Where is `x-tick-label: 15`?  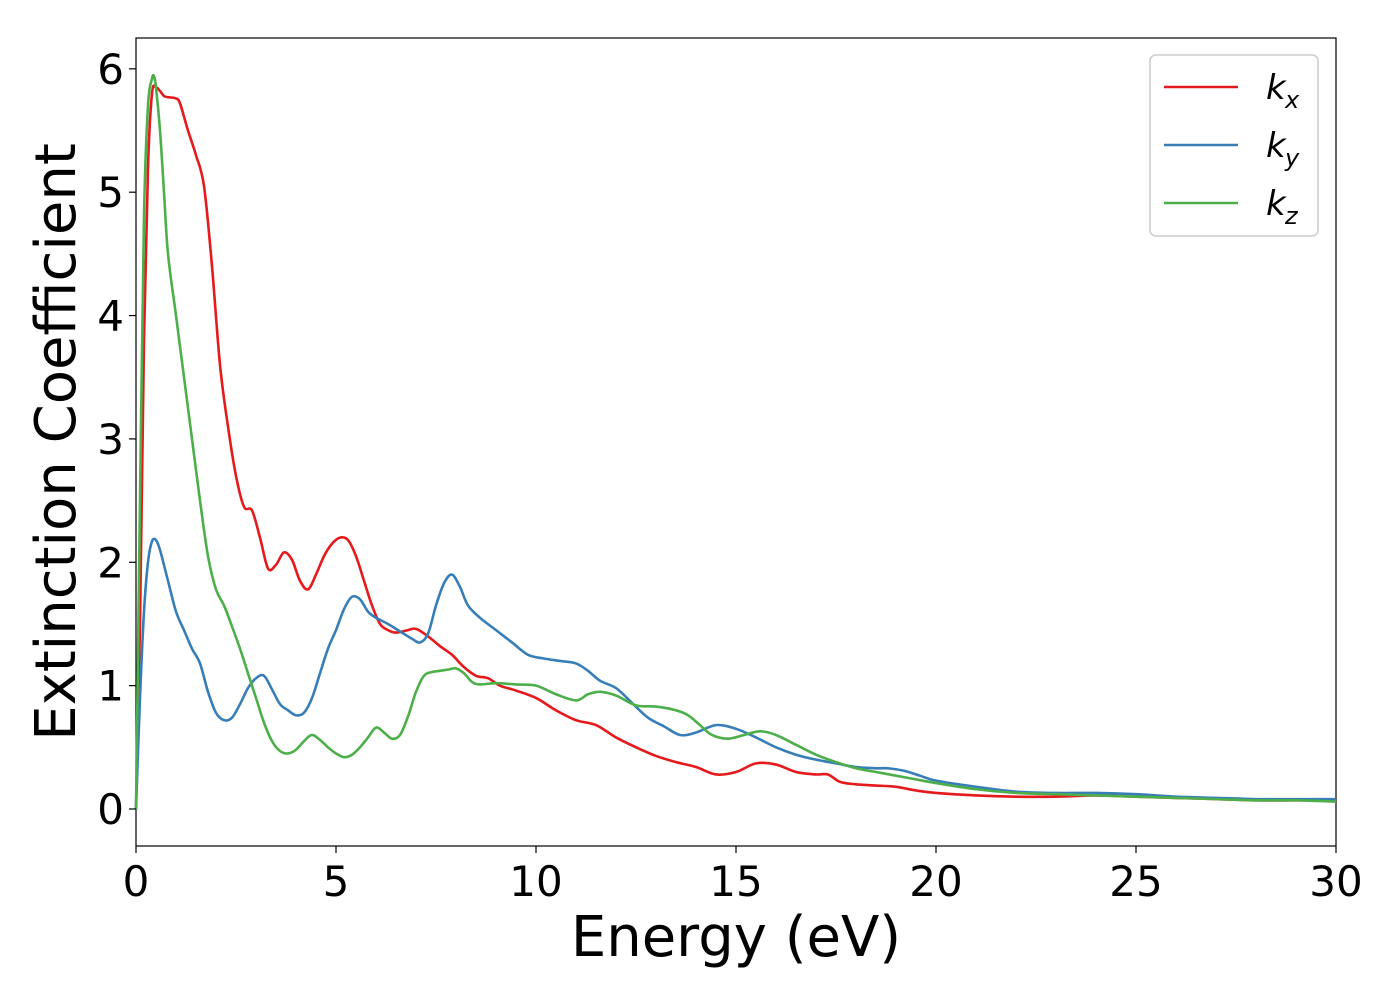
x-tick-label: 15 is located at coordinates (735, 881).